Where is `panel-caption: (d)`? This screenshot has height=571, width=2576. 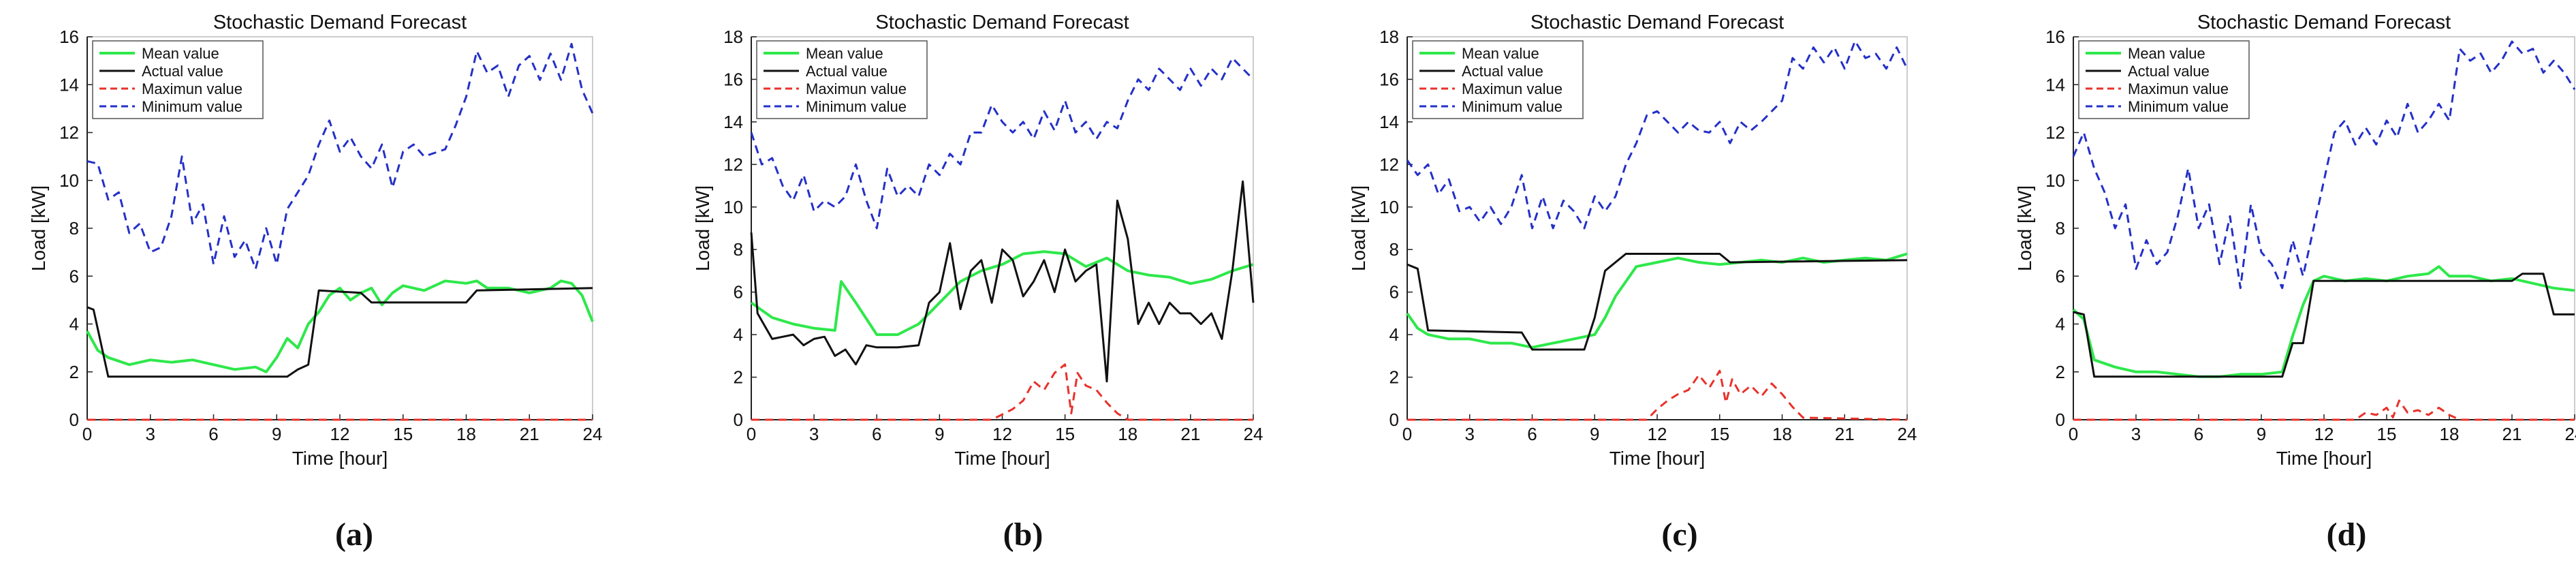 panel-caption: (d) is located at coordinates (2347, 534).